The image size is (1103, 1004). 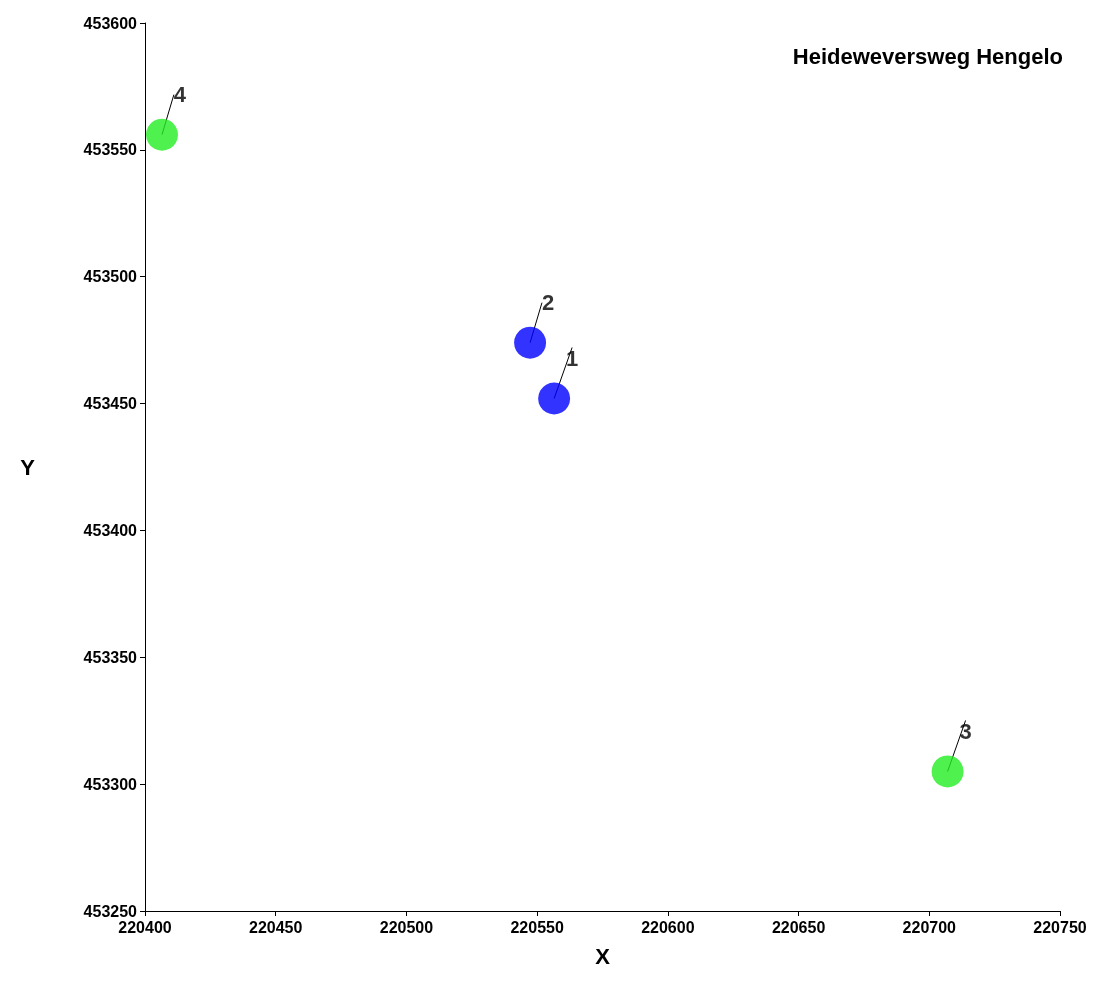 What do you see at coordinates (798, 927) in the screenshot?
I see `x-tick-label: 220650` at bounding box center [798, 927].